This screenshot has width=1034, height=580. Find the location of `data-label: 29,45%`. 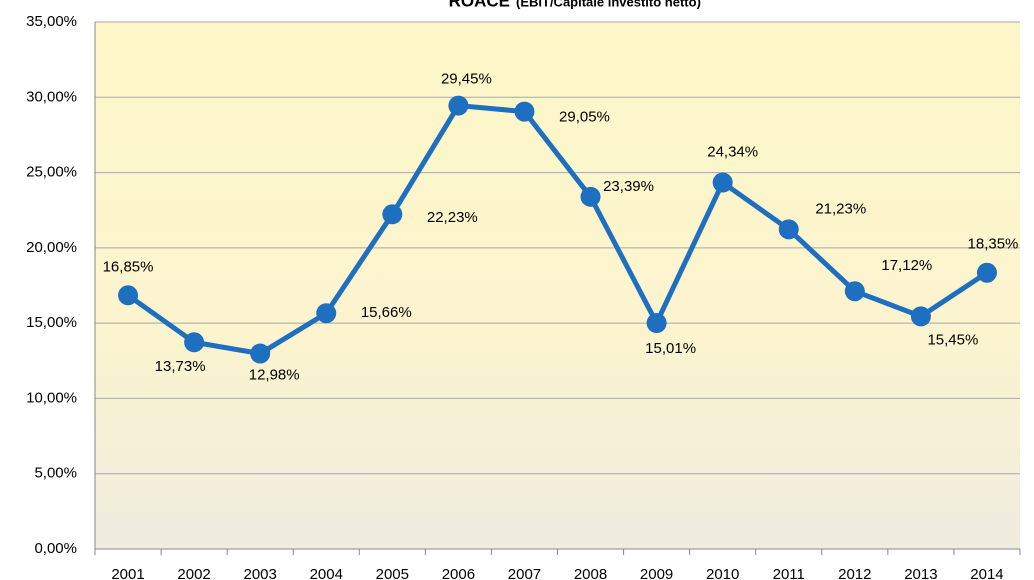

data-label: 29,45% is located at coordinates (466, 79).